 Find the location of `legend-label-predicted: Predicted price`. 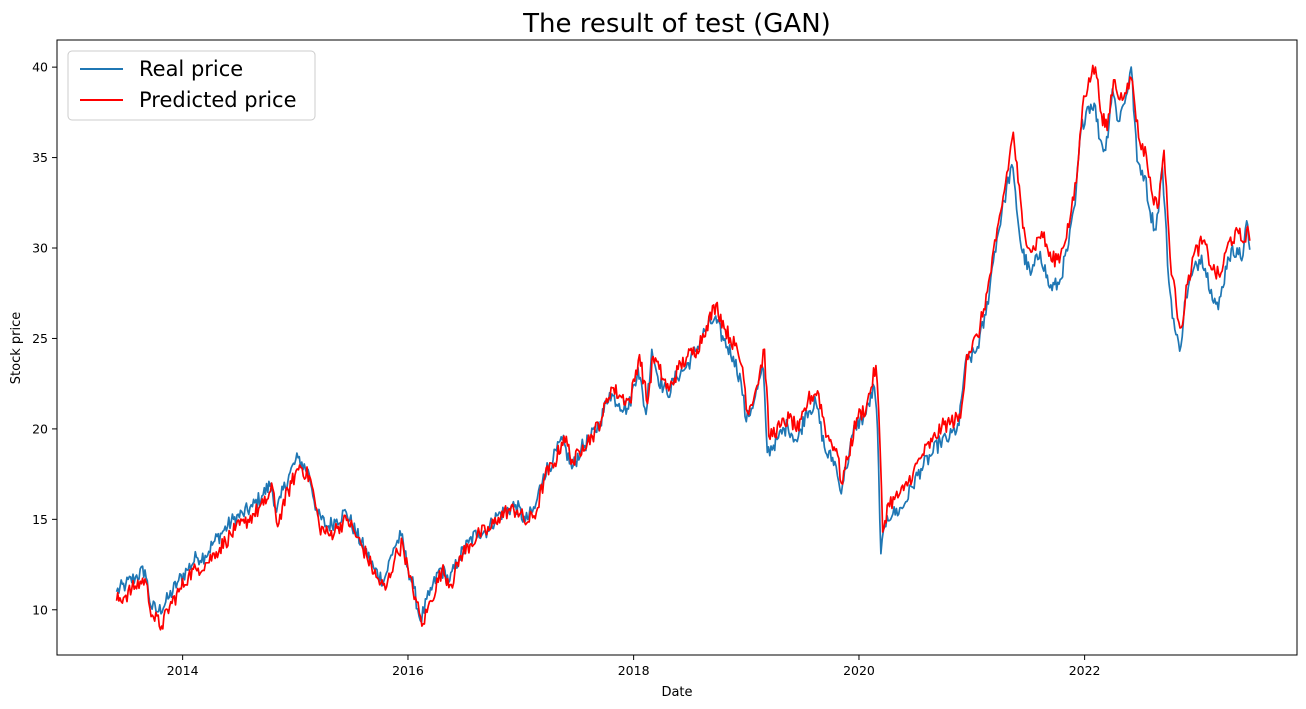

legend-label-predicted: Predicted price is located at coordinates (218, 100).